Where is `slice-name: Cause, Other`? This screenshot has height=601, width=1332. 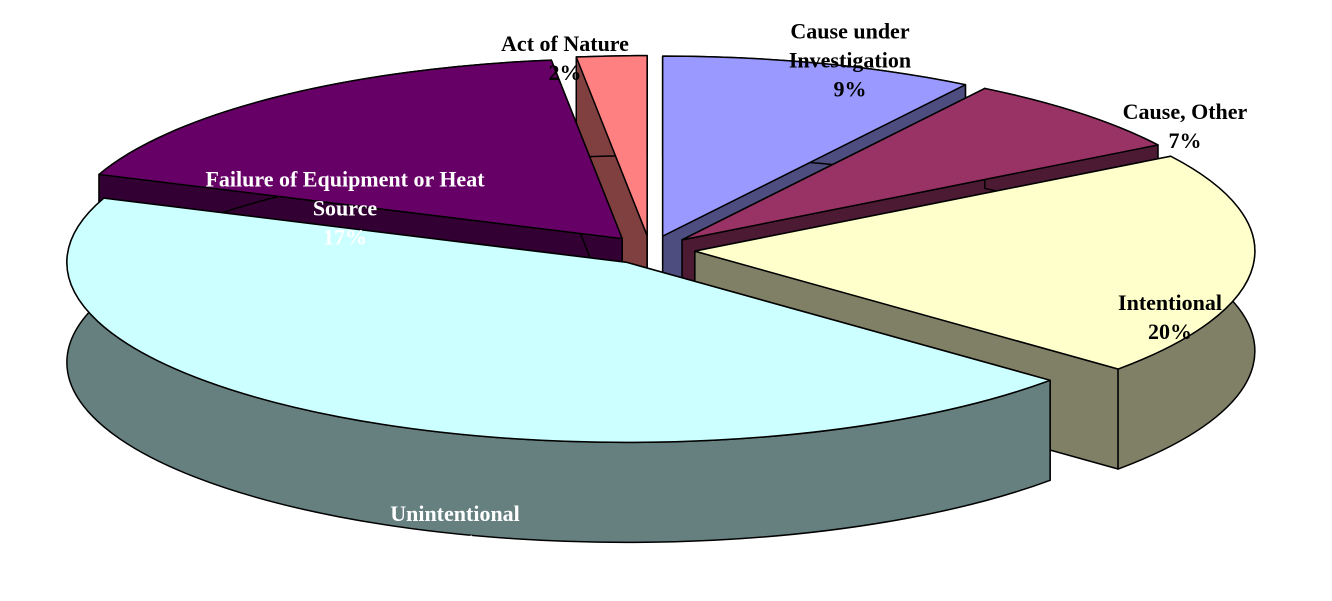
slice-name: Cause, Other is located at coordinates (1185, 111).